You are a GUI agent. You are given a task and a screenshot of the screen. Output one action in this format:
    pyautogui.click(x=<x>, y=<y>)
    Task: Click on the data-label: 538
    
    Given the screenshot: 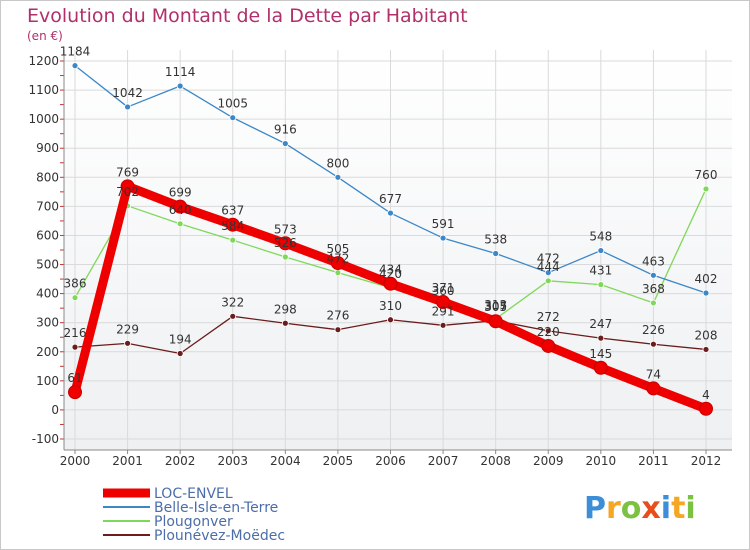 What is the action you would take?
    pyautogui.click(x=495, y=239)
    